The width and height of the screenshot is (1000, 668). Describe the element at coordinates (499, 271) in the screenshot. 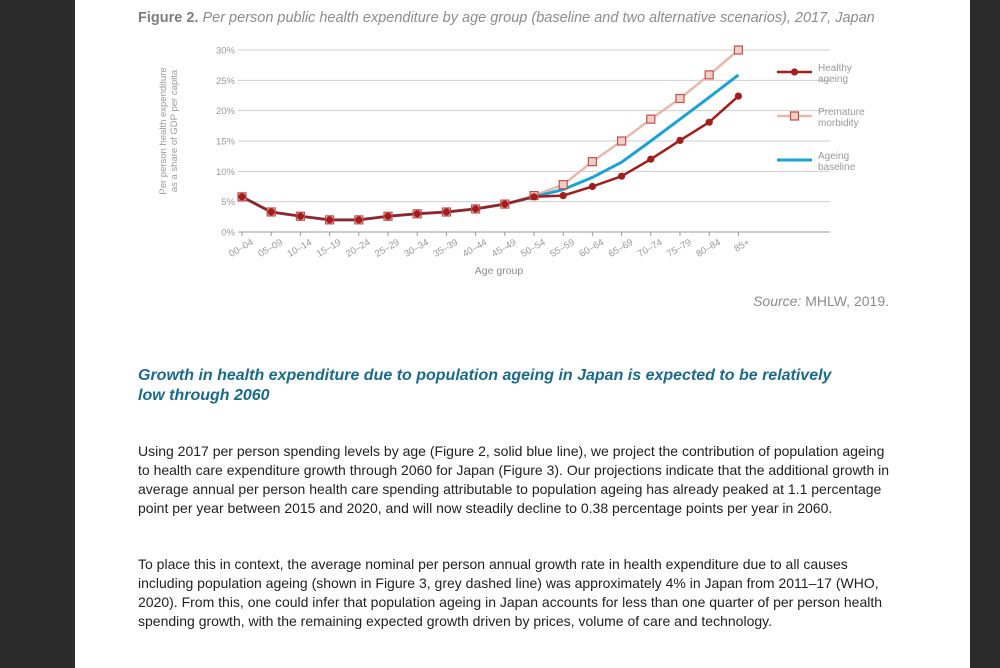

I see `x-axis-label: Age group` at that location.